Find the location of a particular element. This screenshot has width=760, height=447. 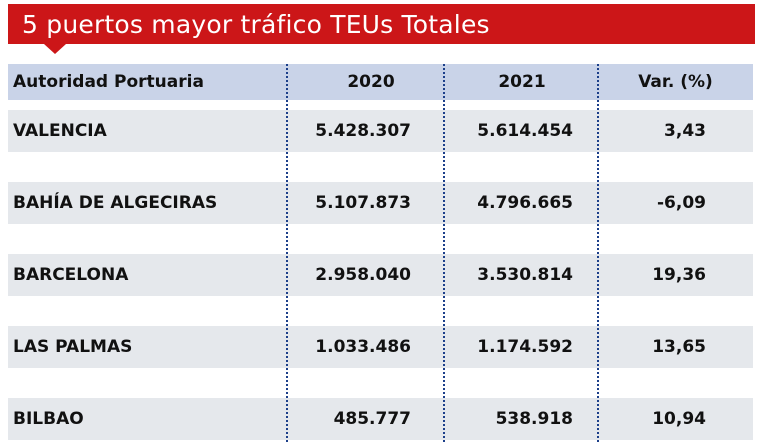

teus-2020: 485.777 is located at coordinates (372, 419).